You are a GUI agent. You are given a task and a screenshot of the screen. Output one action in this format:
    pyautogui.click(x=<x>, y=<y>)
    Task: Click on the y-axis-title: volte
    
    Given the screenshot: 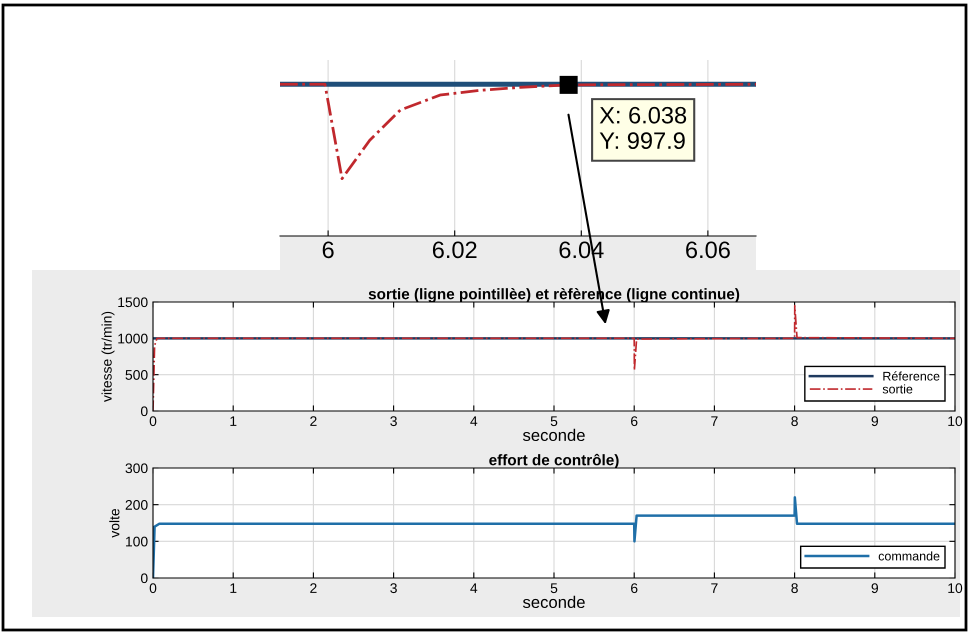 What is the action you would take?
    pyautogui.click(x=114, y=523)
    